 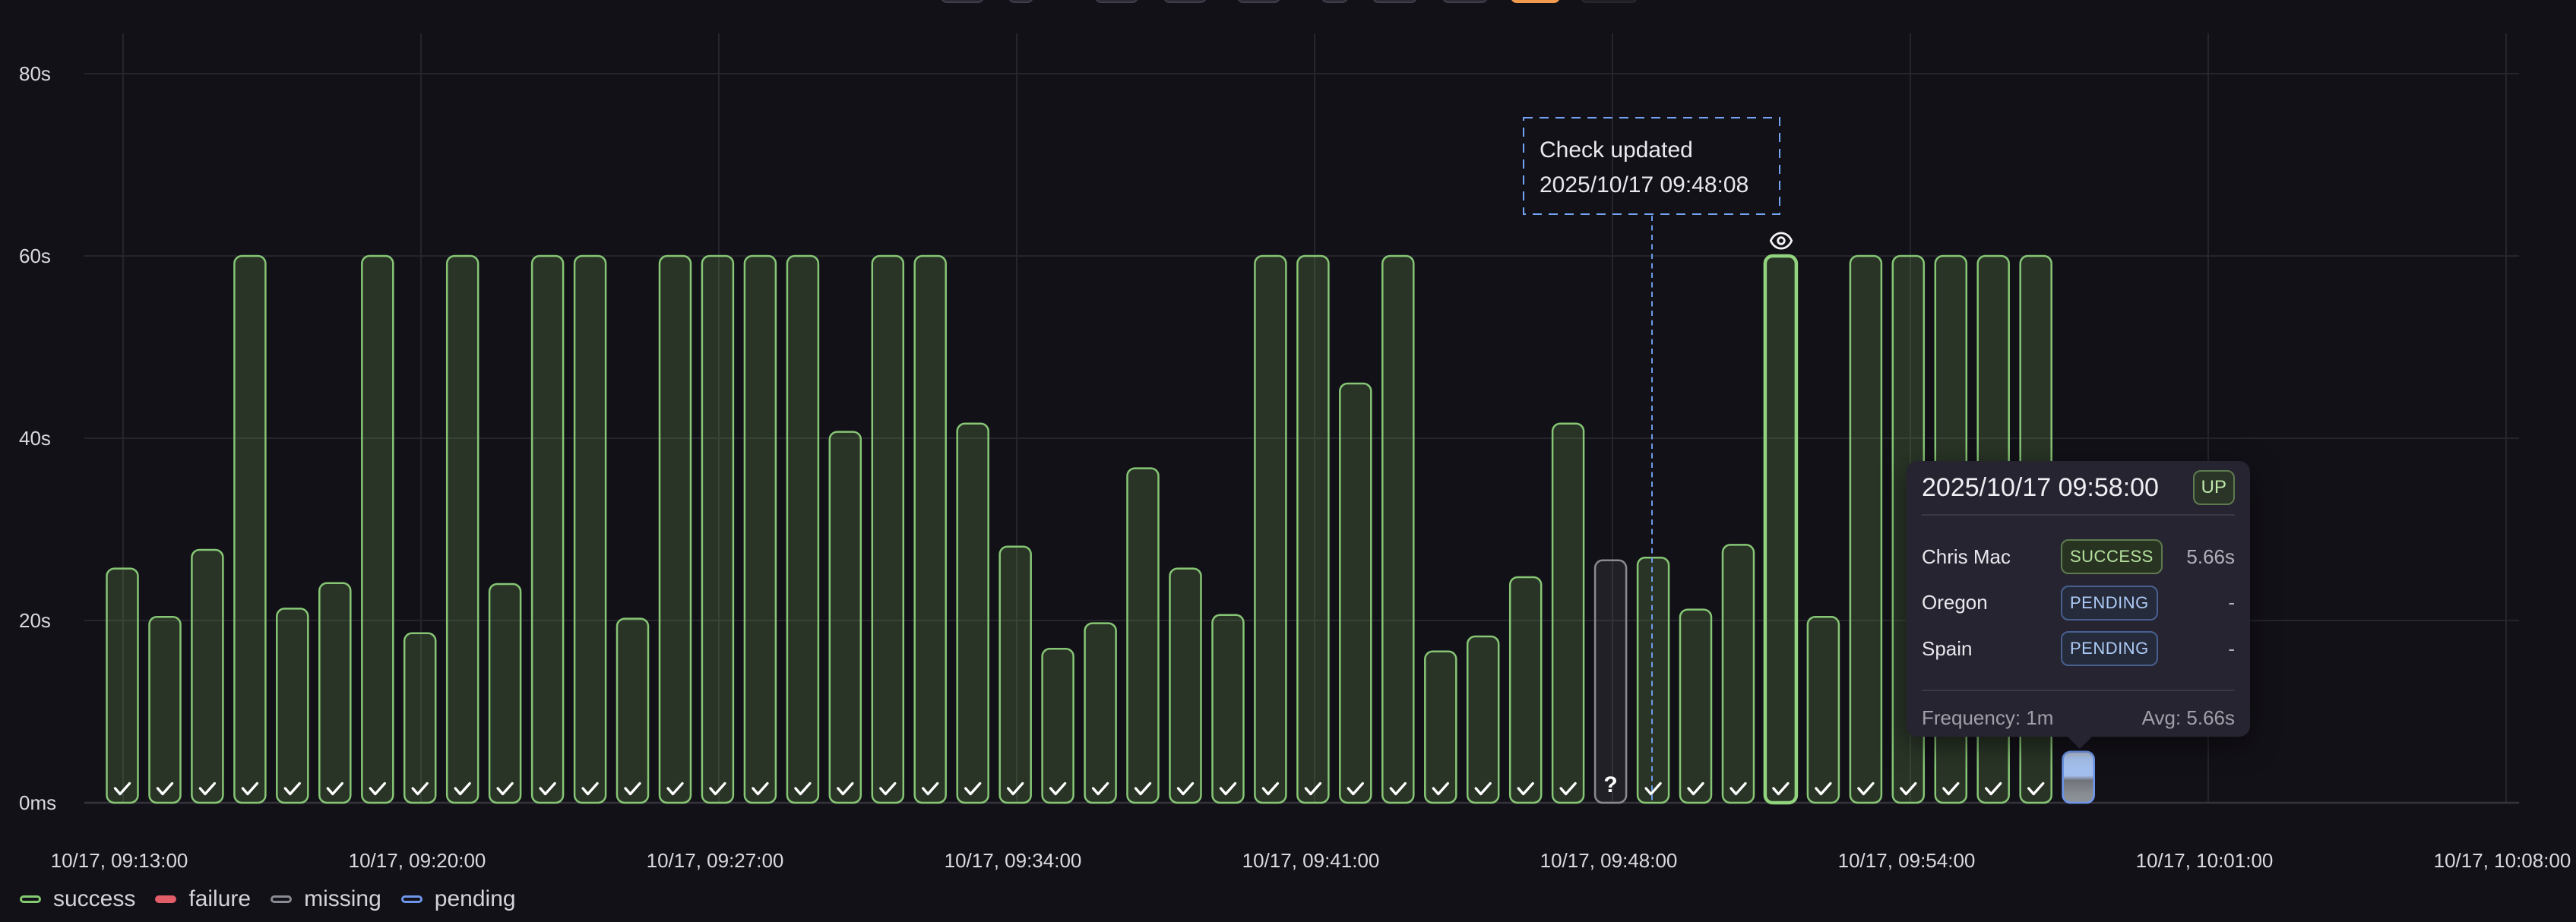 I want to click on svg-text: 60s, so click(x=35, y=256).